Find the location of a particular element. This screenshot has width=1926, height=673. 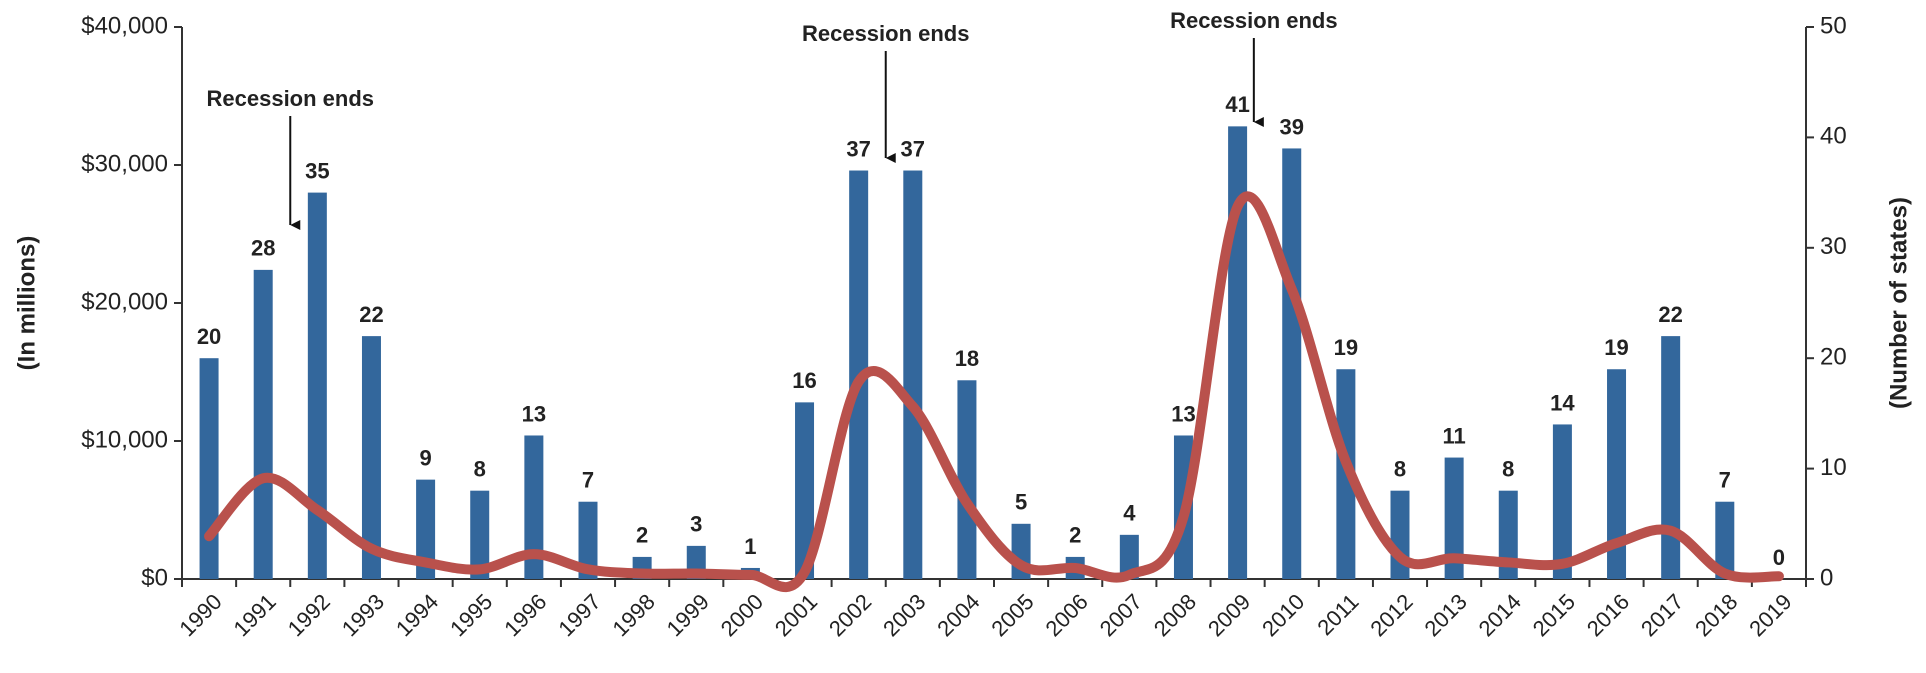

x-tick-label: 2008 is located at coordinates (1175, 615).